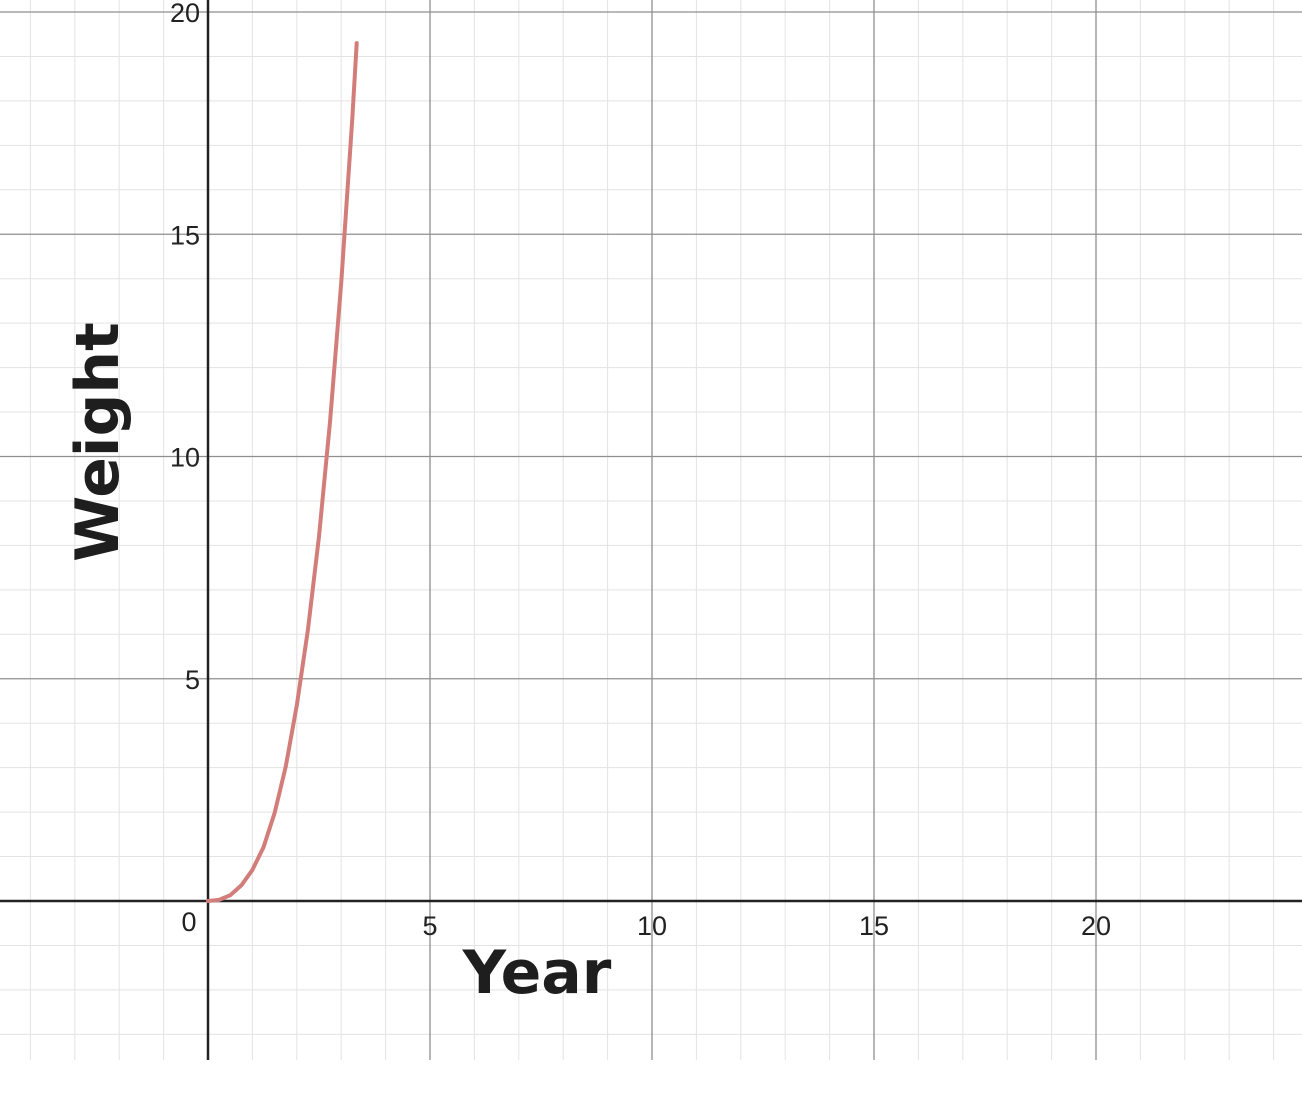 Image resolution: width=1302 pixels, height=1097 pixels. Describe the element at coordinates (874, 926) in the screenshot. I see `x-tick-label: 15` at that location.